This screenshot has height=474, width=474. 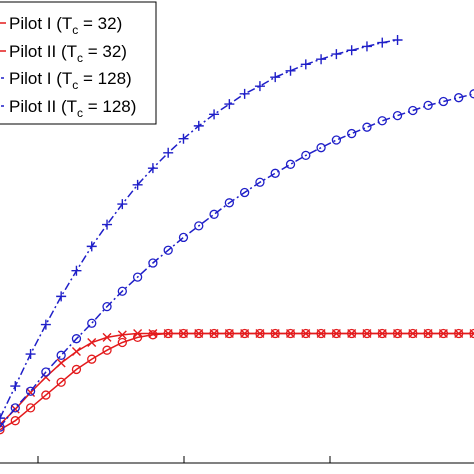 I want to click on legend-item: Pilot II (Tc = 32), so click(x=63, y=53).